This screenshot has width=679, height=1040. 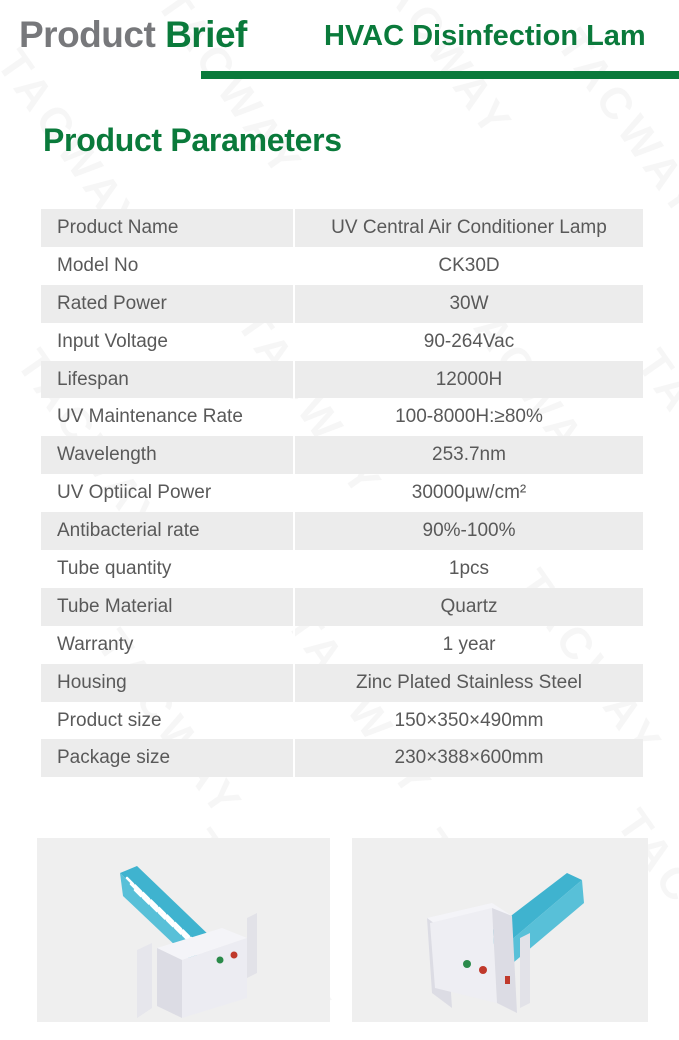 What do you see at coordinates (168, 265) in the screenshot?
I see `param-label: Model No` at bounding box center [168, 265].